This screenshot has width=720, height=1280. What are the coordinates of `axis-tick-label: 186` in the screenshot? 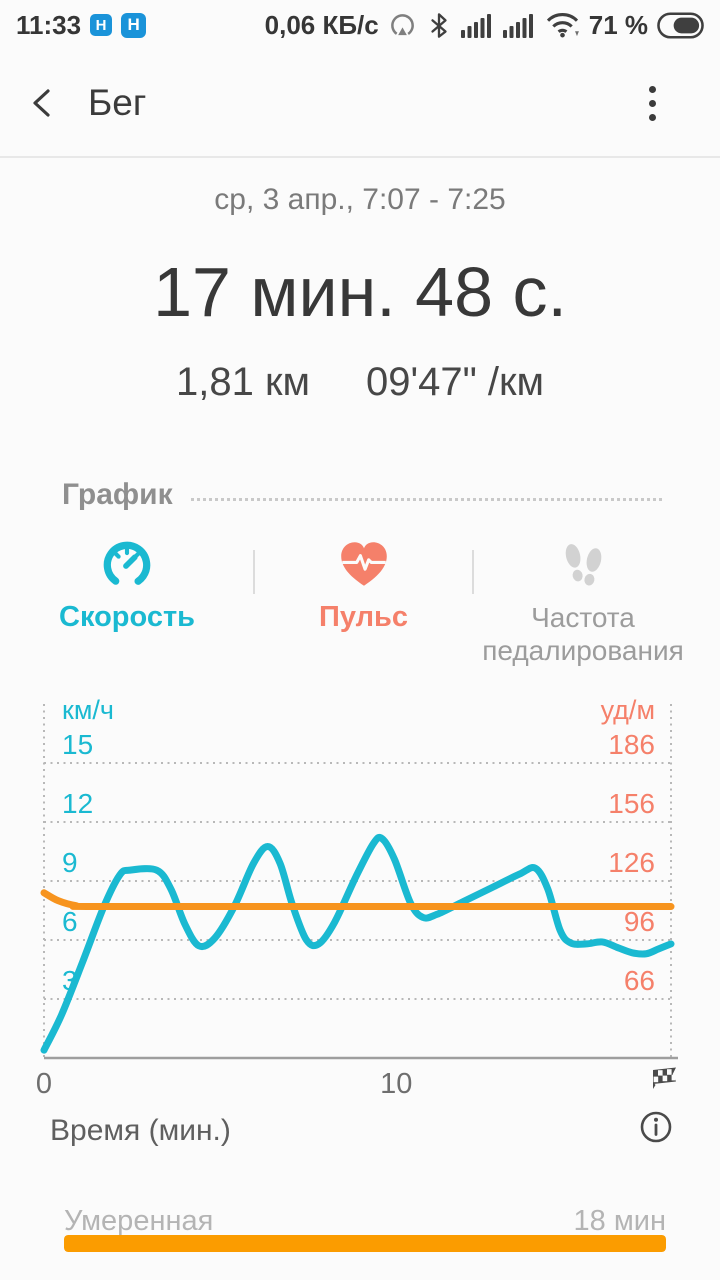 It's located at (631, 744).